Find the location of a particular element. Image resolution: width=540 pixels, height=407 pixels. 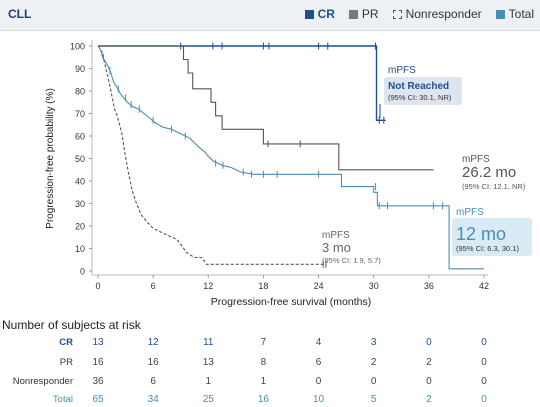

cr-callout-box is located at coordinates (423, 91).